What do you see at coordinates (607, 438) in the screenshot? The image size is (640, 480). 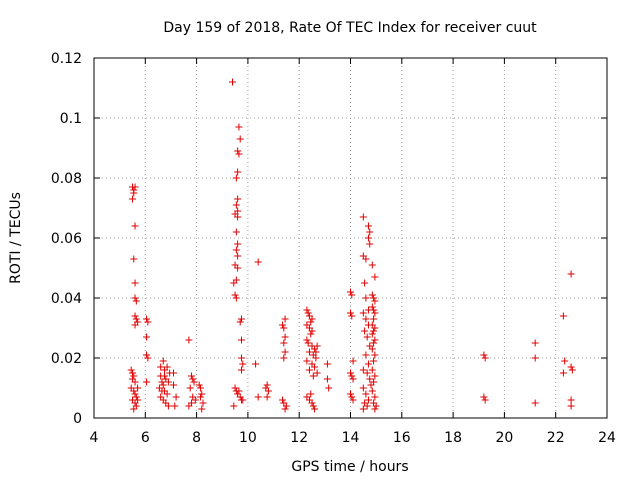 I see `x-tick-label: 24` at bounding box center [607, 438].